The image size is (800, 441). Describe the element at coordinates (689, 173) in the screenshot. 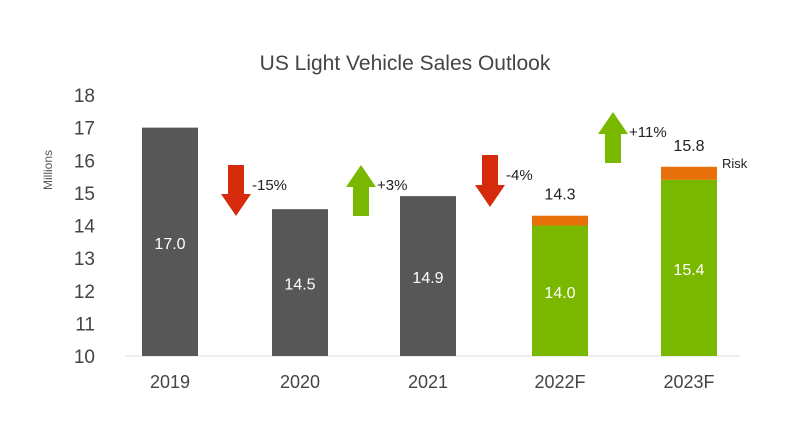

I see `risk-segment-2023F` at that location.